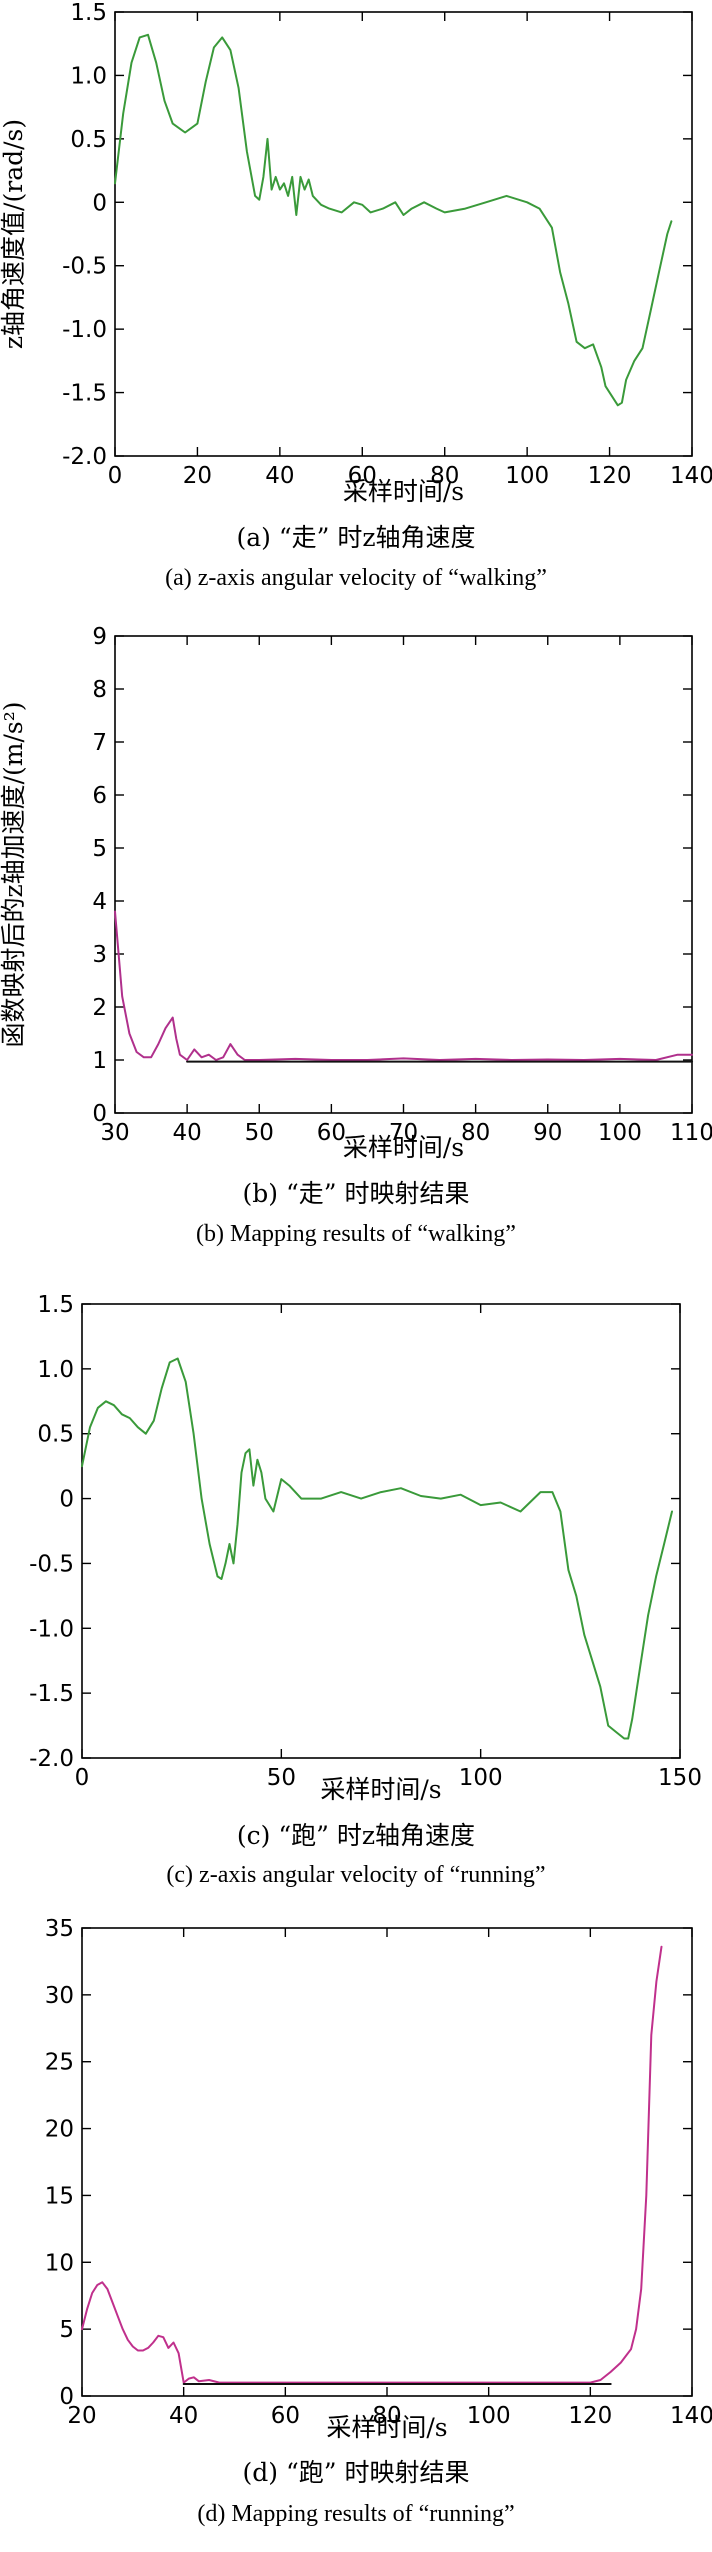 Image resolution: width=712 pixels, height=2552 pixels. Describe the element at coordinates (99, 743) in the screenshot. I see `y-tick-label: 7` at that location.